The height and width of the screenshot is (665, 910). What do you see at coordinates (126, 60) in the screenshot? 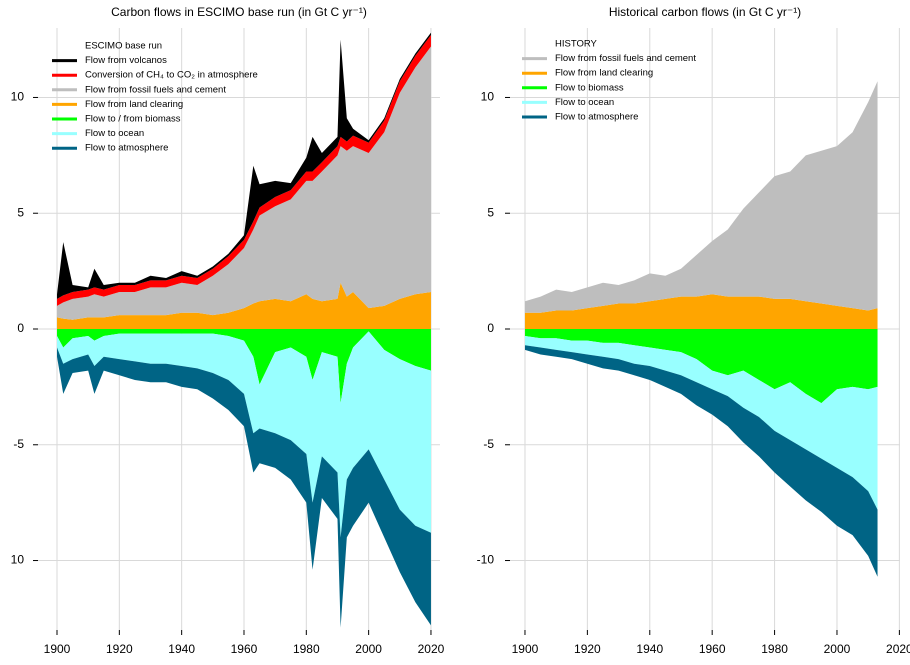
I see `legend-label: Flow from volcanos` at bounding box center [126, 60].